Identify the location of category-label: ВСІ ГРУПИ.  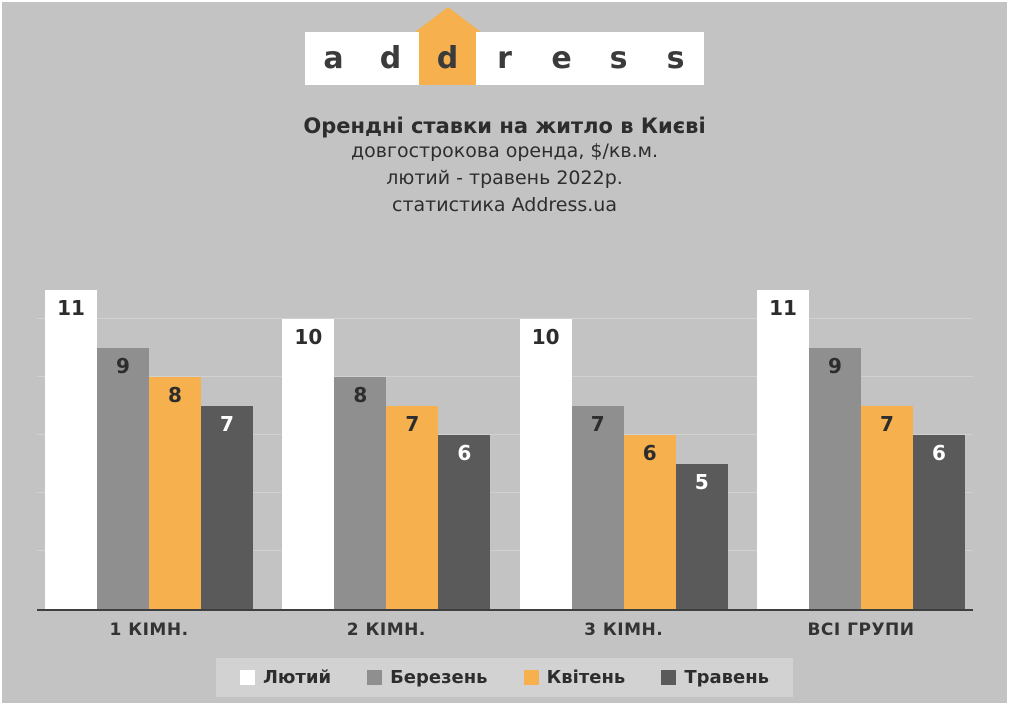
(861, 630).